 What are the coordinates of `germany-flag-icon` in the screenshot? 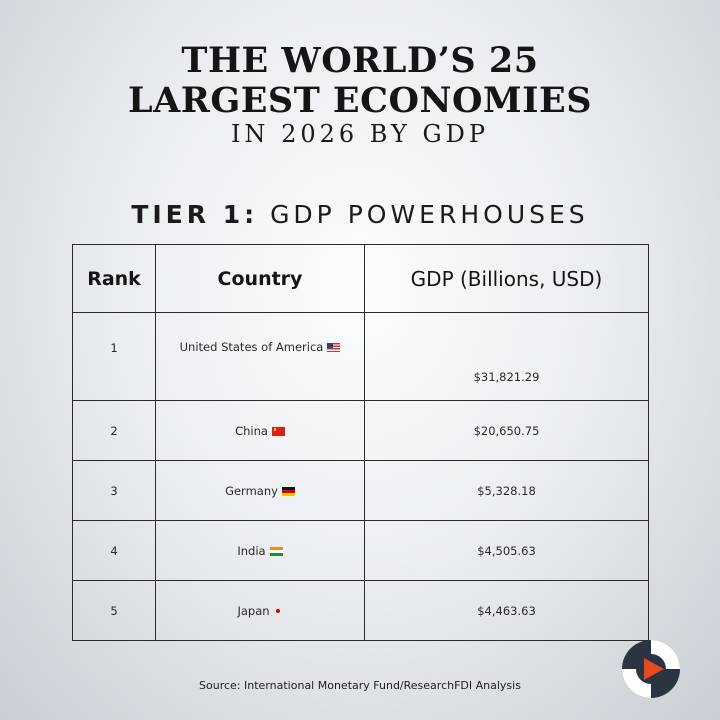 It's located at (288, 491).